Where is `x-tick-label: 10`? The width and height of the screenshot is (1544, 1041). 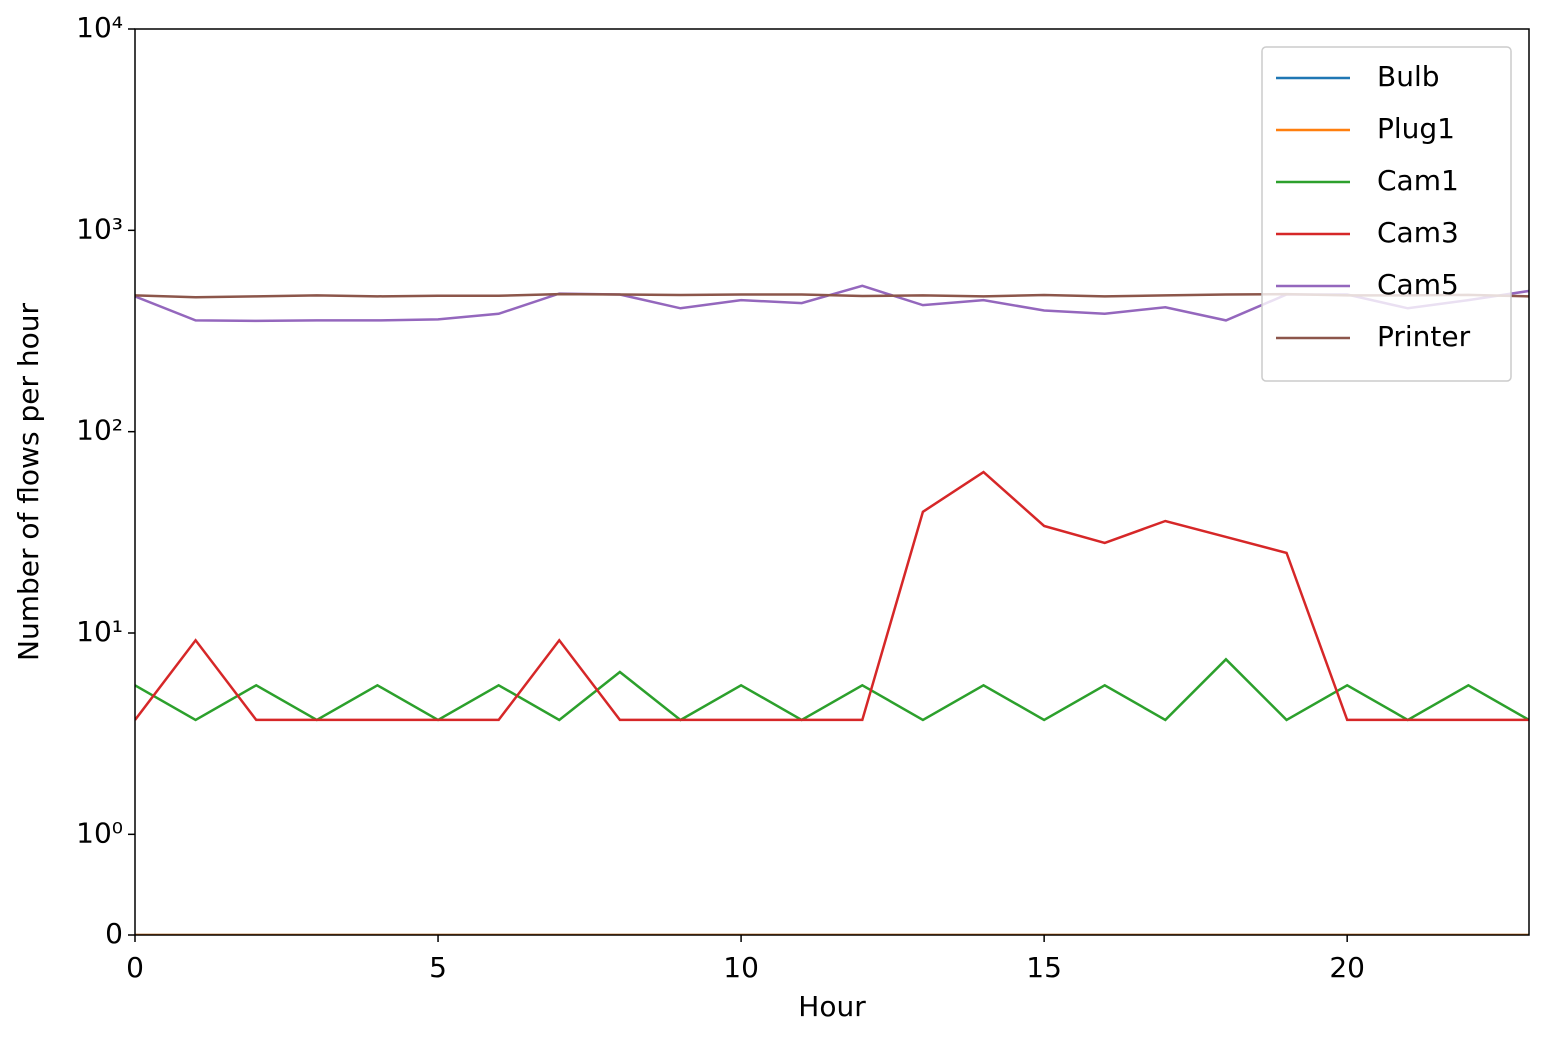 x-tick-label: 10 is located at coordinates (741, 967).